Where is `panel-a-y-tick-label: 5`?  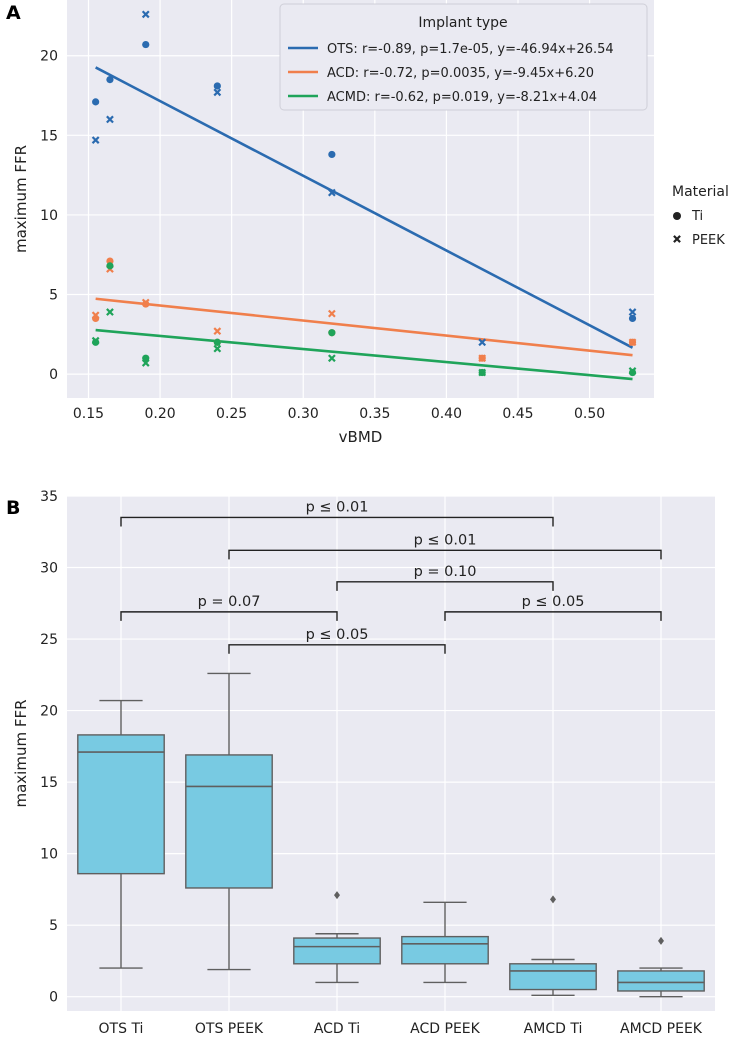 panel-a-y-tick-label: 5 is located at coordinates (53, 296).